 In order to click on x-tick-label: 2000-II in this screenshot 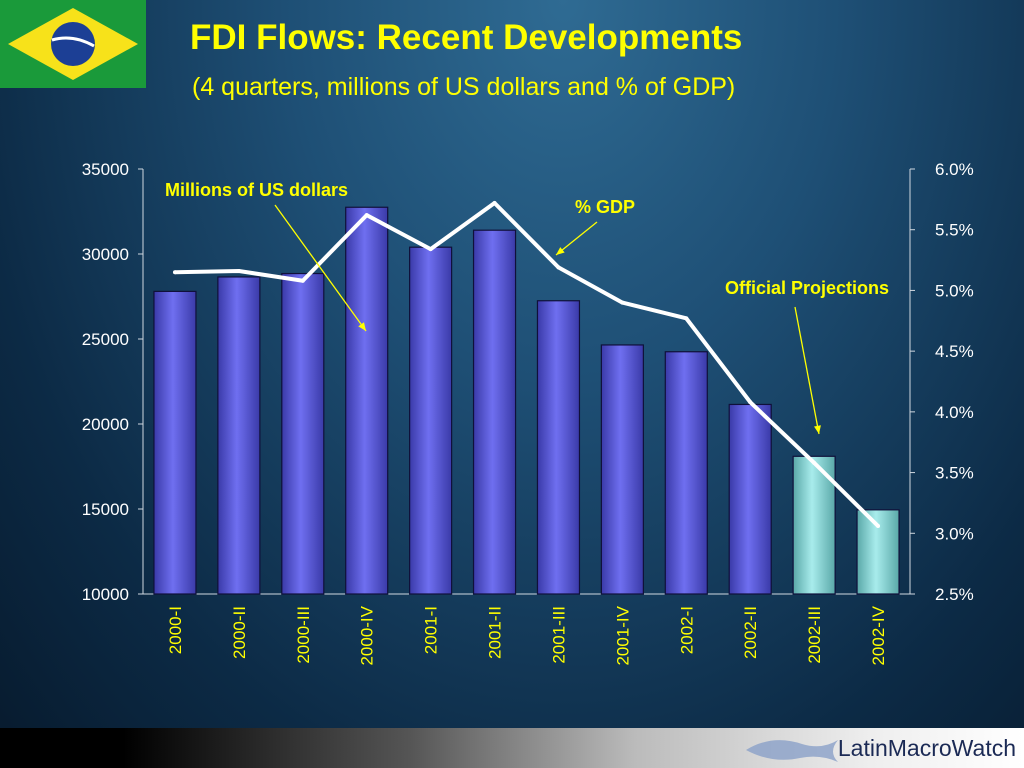, I will do `click(239, 632)`.